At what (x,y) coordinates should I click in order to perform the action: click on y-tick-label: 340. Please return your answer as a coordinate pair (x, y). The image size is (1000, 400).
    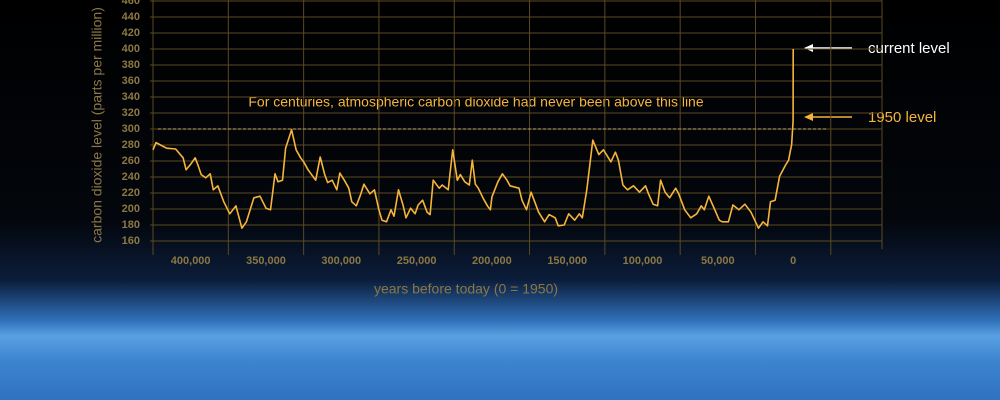
    Looking at the image, I should click on (131, 97).